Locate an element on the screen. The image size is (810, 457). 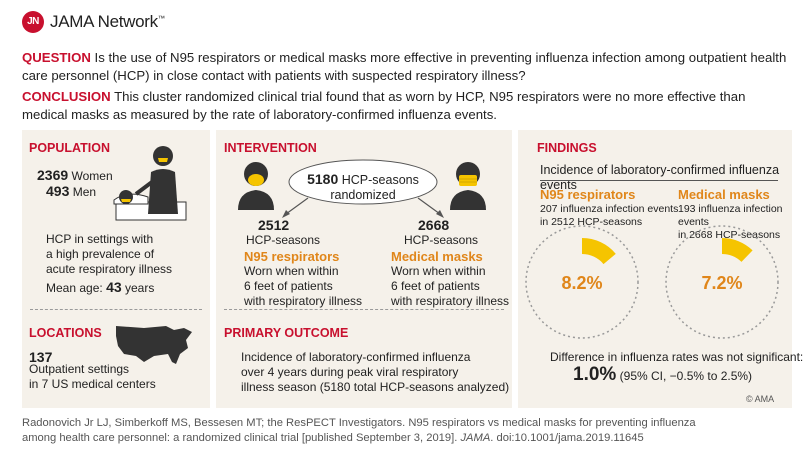
mask-arm: 2668 HCP-seasons is located at coordinates (441, 232).